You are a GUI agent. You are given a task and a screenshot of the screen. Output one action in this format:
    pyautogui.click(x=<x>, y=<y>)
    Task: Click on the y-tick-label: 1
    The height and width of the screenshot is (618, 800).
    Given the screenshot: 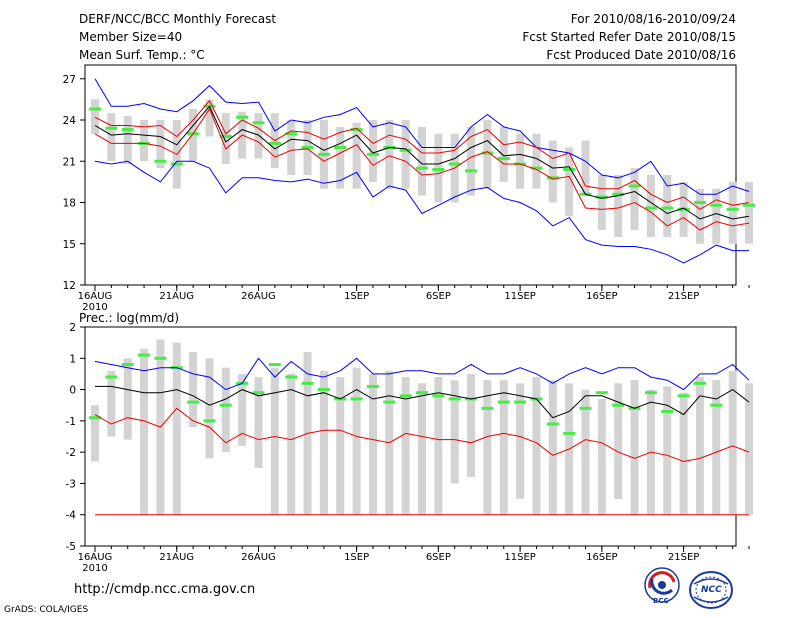 What is the action you would take?
    pyautogui.click(x=72, y=359)
    